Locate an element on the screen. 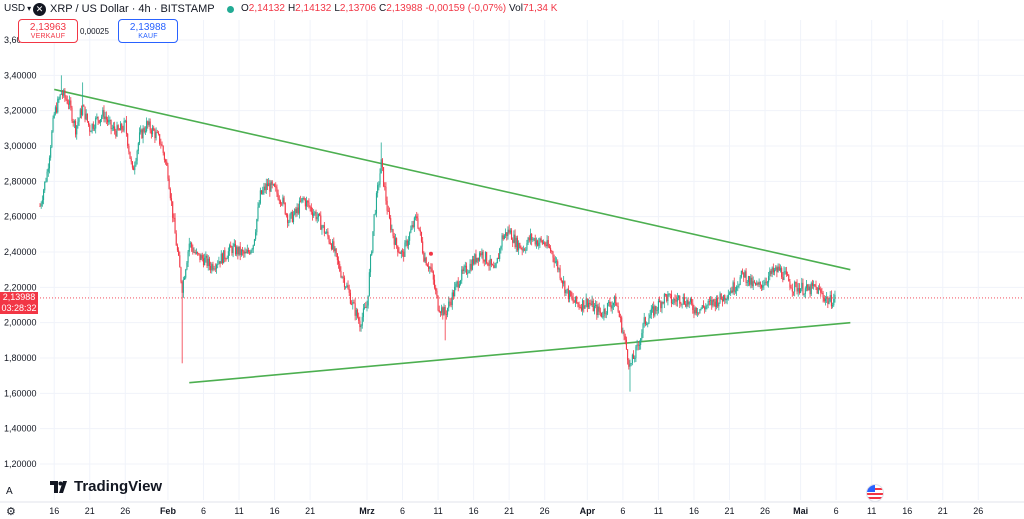 The height and width of the screenshot is (519, 1024). bar-countdown: 03:28:32 is located at coordinates (19, 308).